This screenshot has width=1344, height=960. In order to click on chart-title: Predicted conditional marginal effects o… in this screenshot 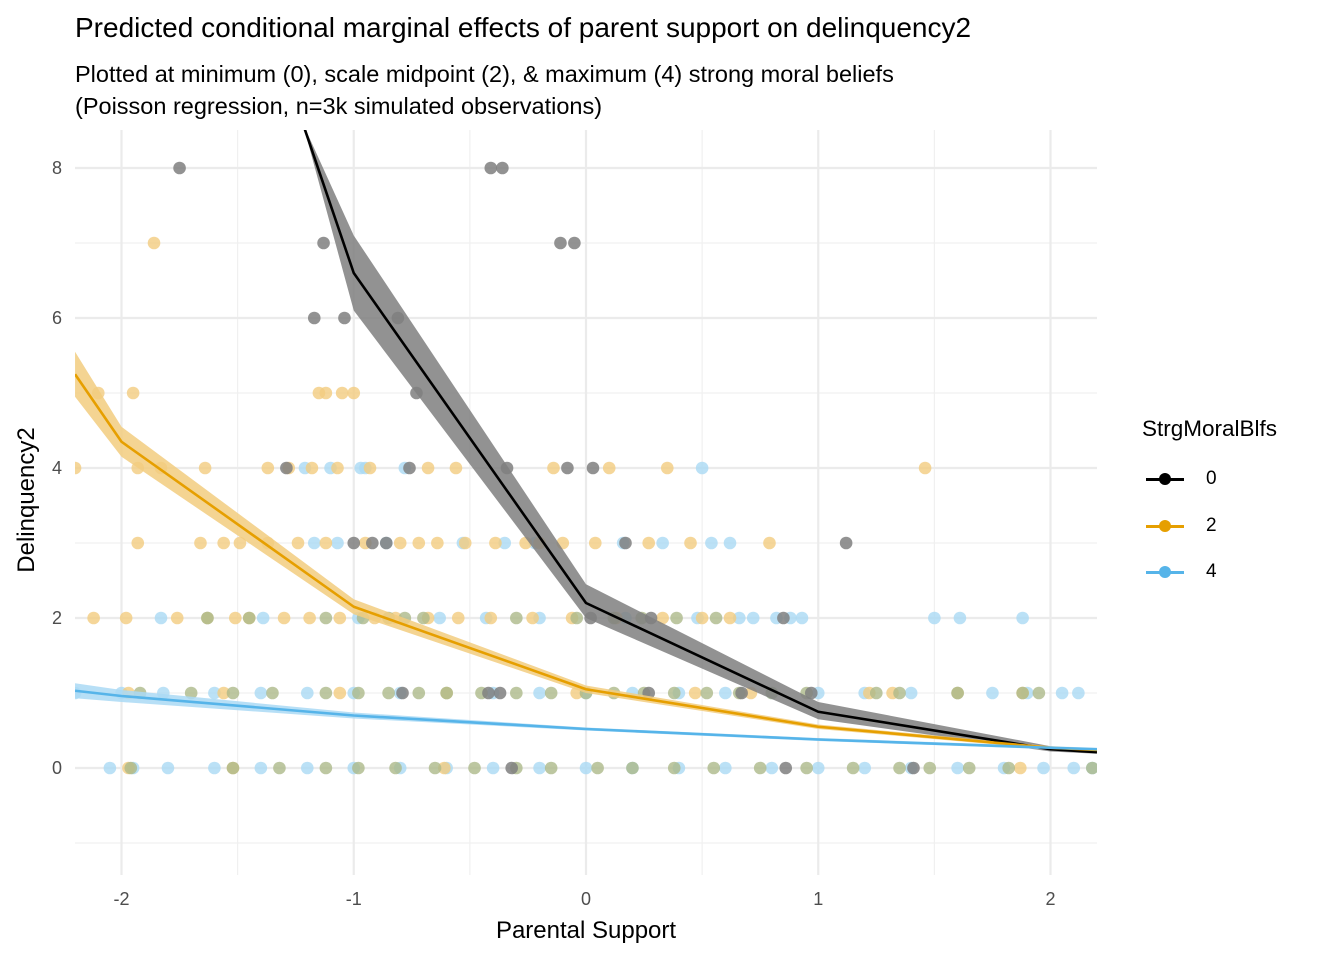, I will do `click(523, 27)`.